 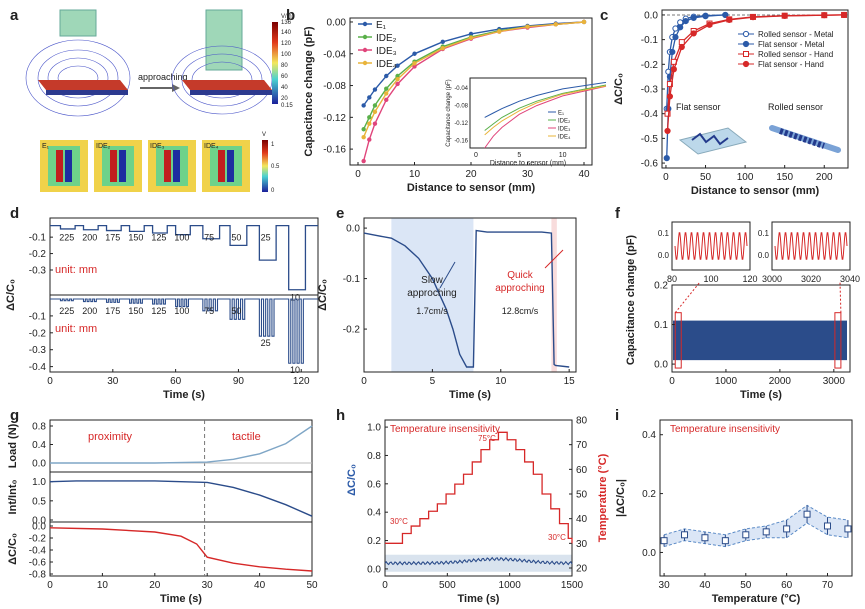 I want to click on electrode-label: IDE₄, so click(x=211, y=146).